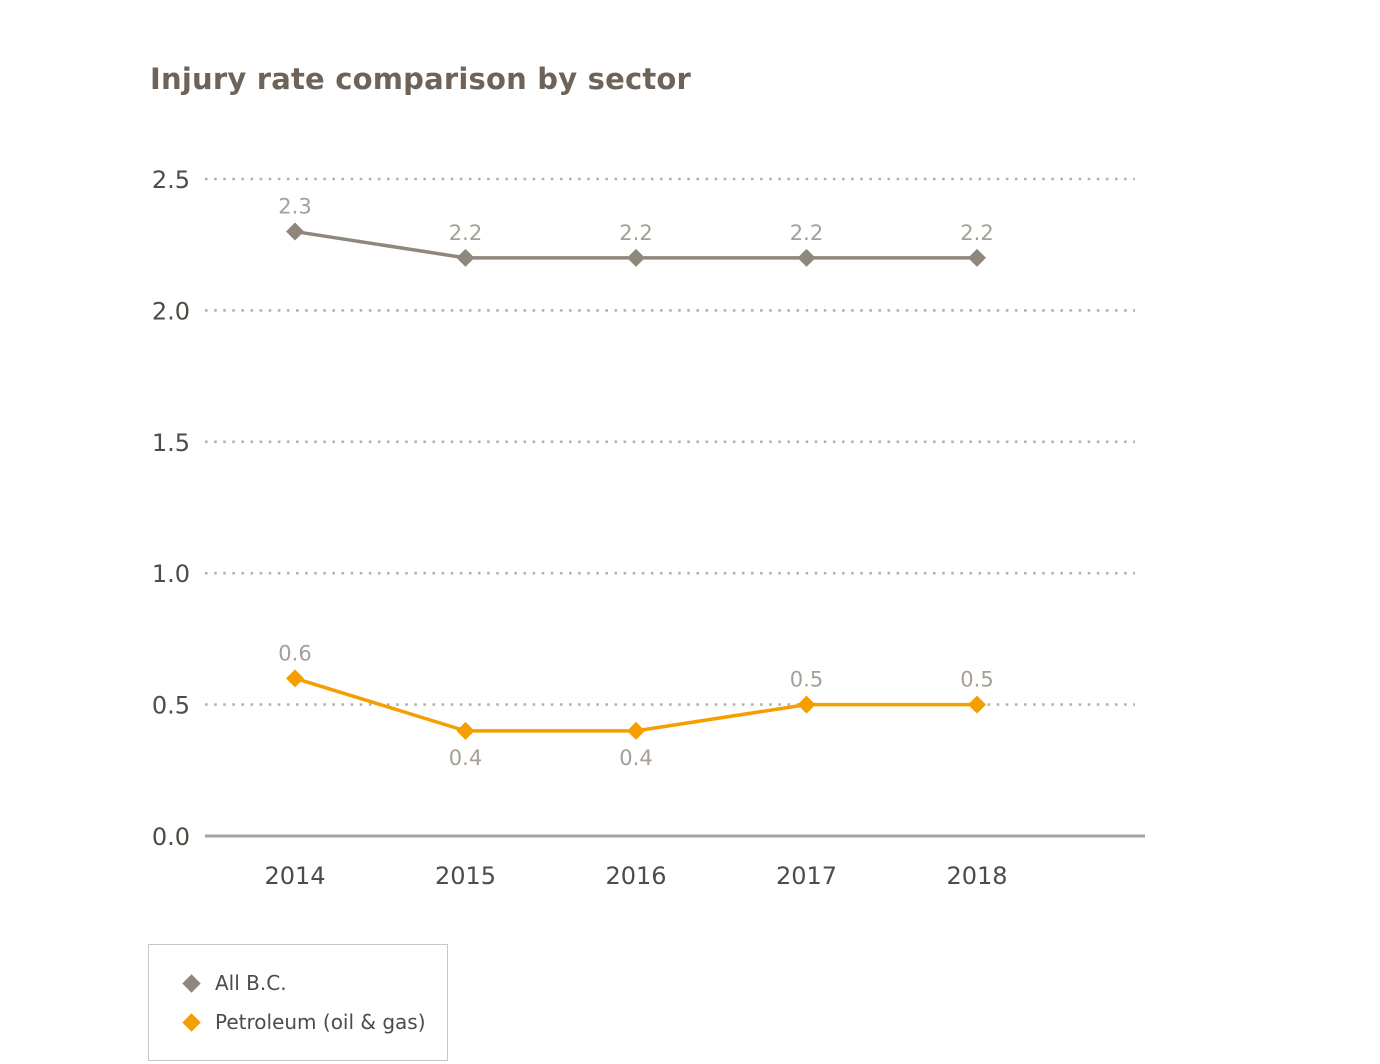 The image size is (1380, 1064). I want to click on svg-text: 2.5, so click(171, 180).